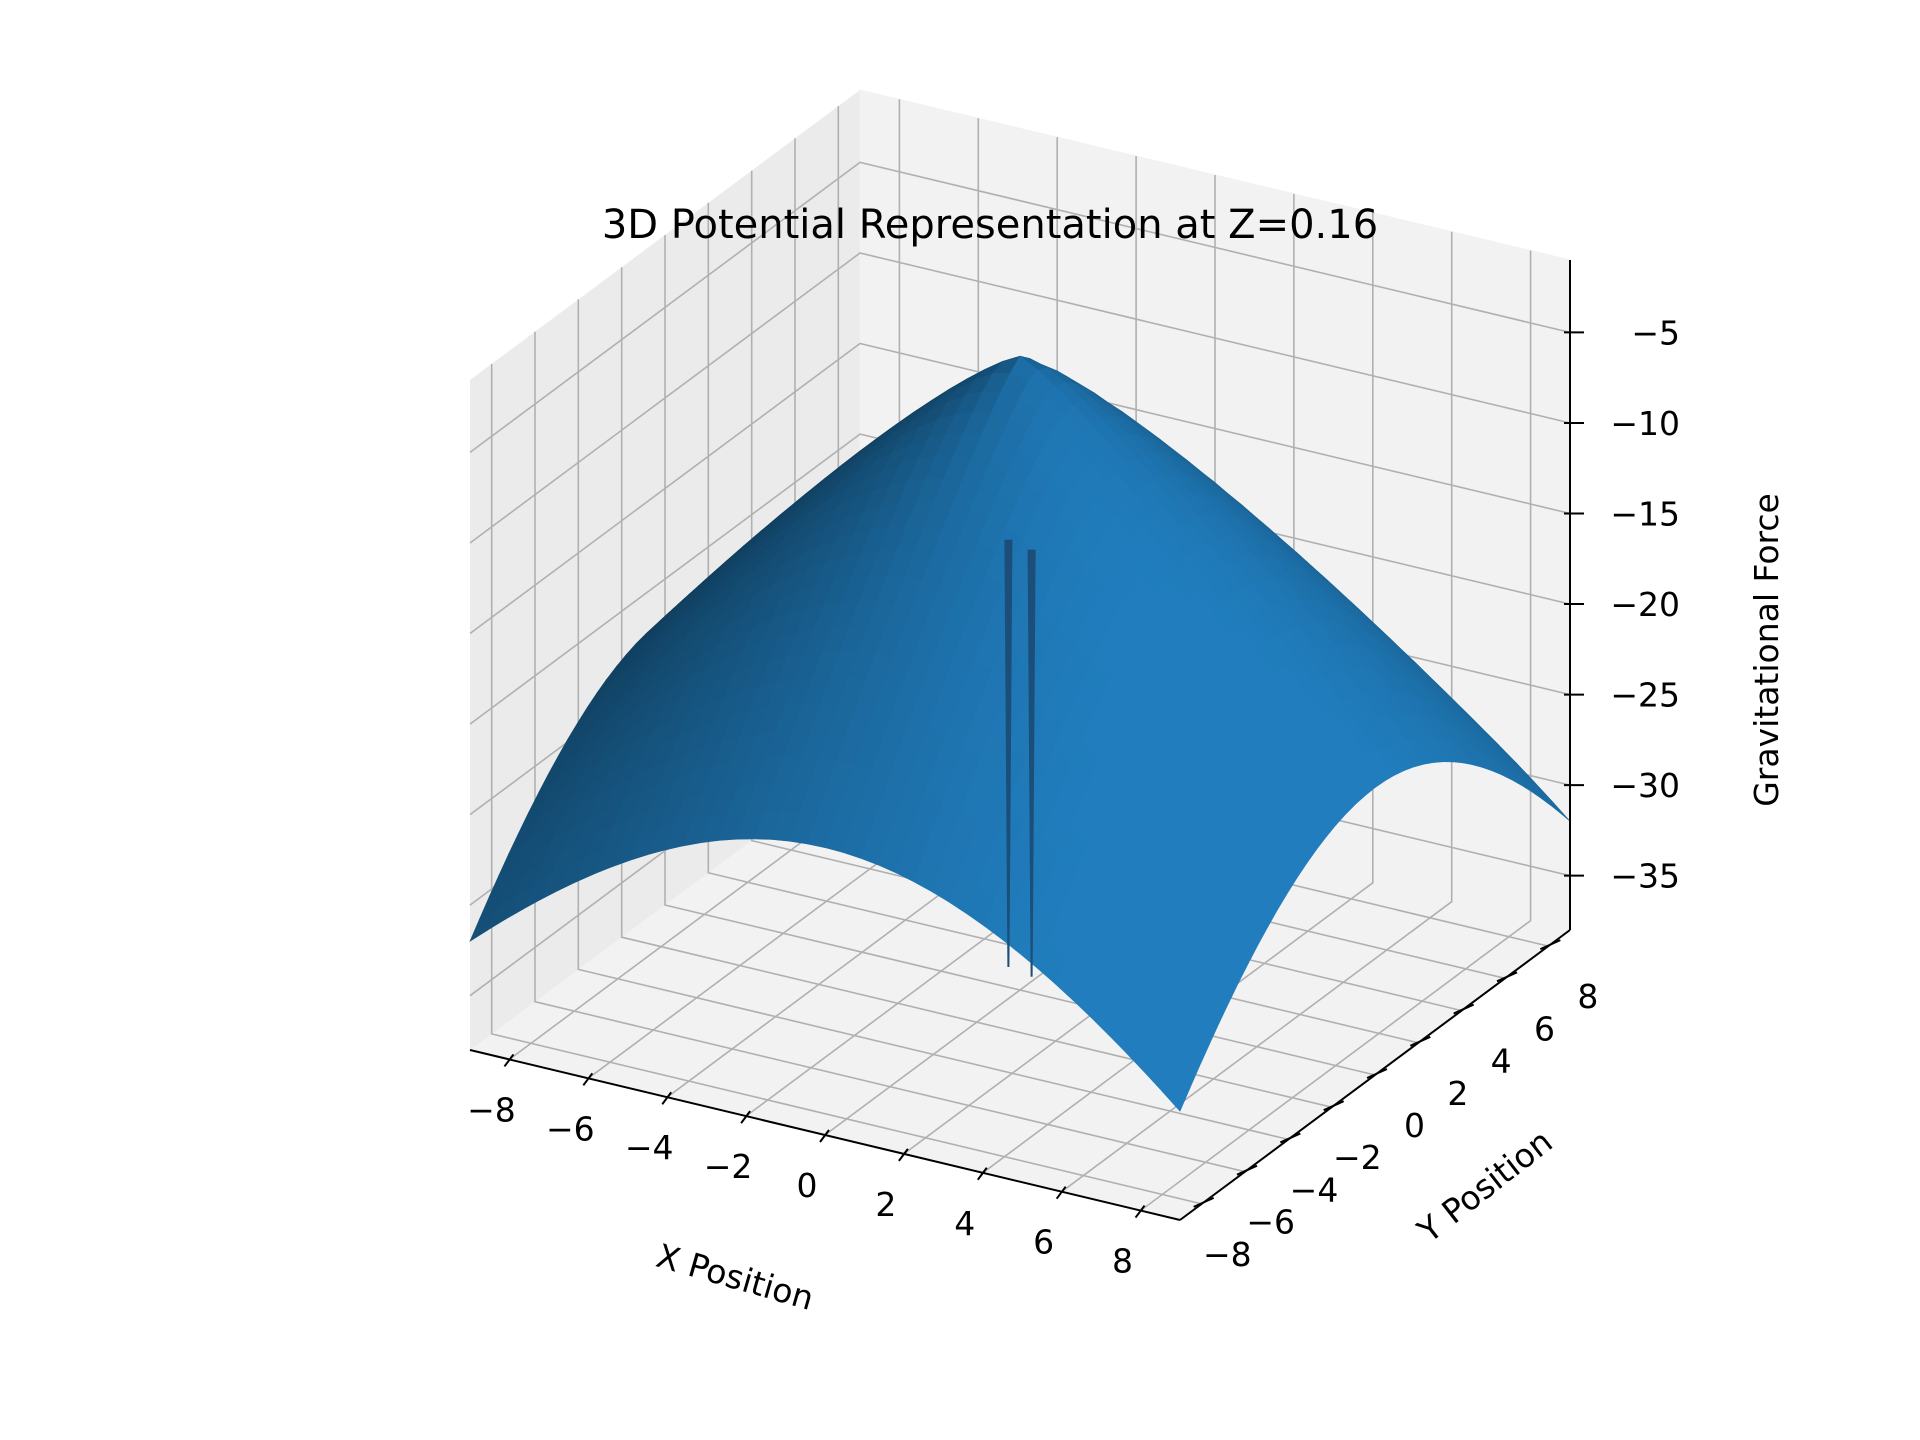 The height and width of the screenshot is (1440, 1920). Describe the element at coordinates (1484, 1186) in the screenshot. I see `y-axis-label: Y Position` at that location.